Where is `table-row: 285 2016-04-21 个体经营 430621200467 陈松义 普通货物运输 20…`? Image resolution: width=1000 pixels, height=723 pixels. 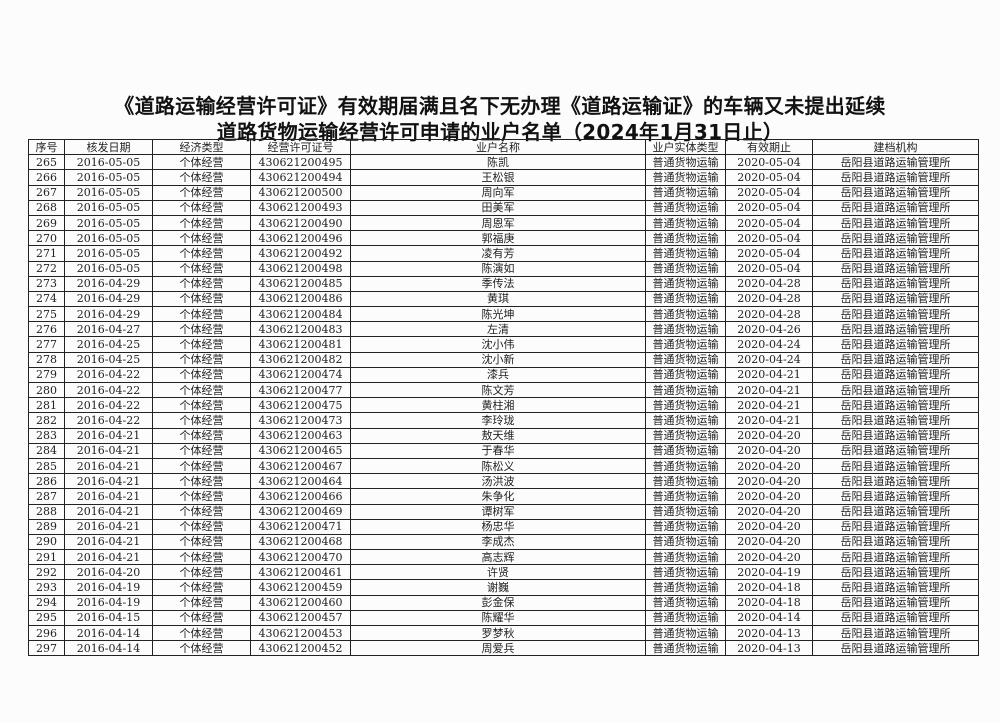 table-row: 285 2016-04-21 个体经营 430621200467 陈松义 普通货物运输 20… is located at coordinates (503, 466).